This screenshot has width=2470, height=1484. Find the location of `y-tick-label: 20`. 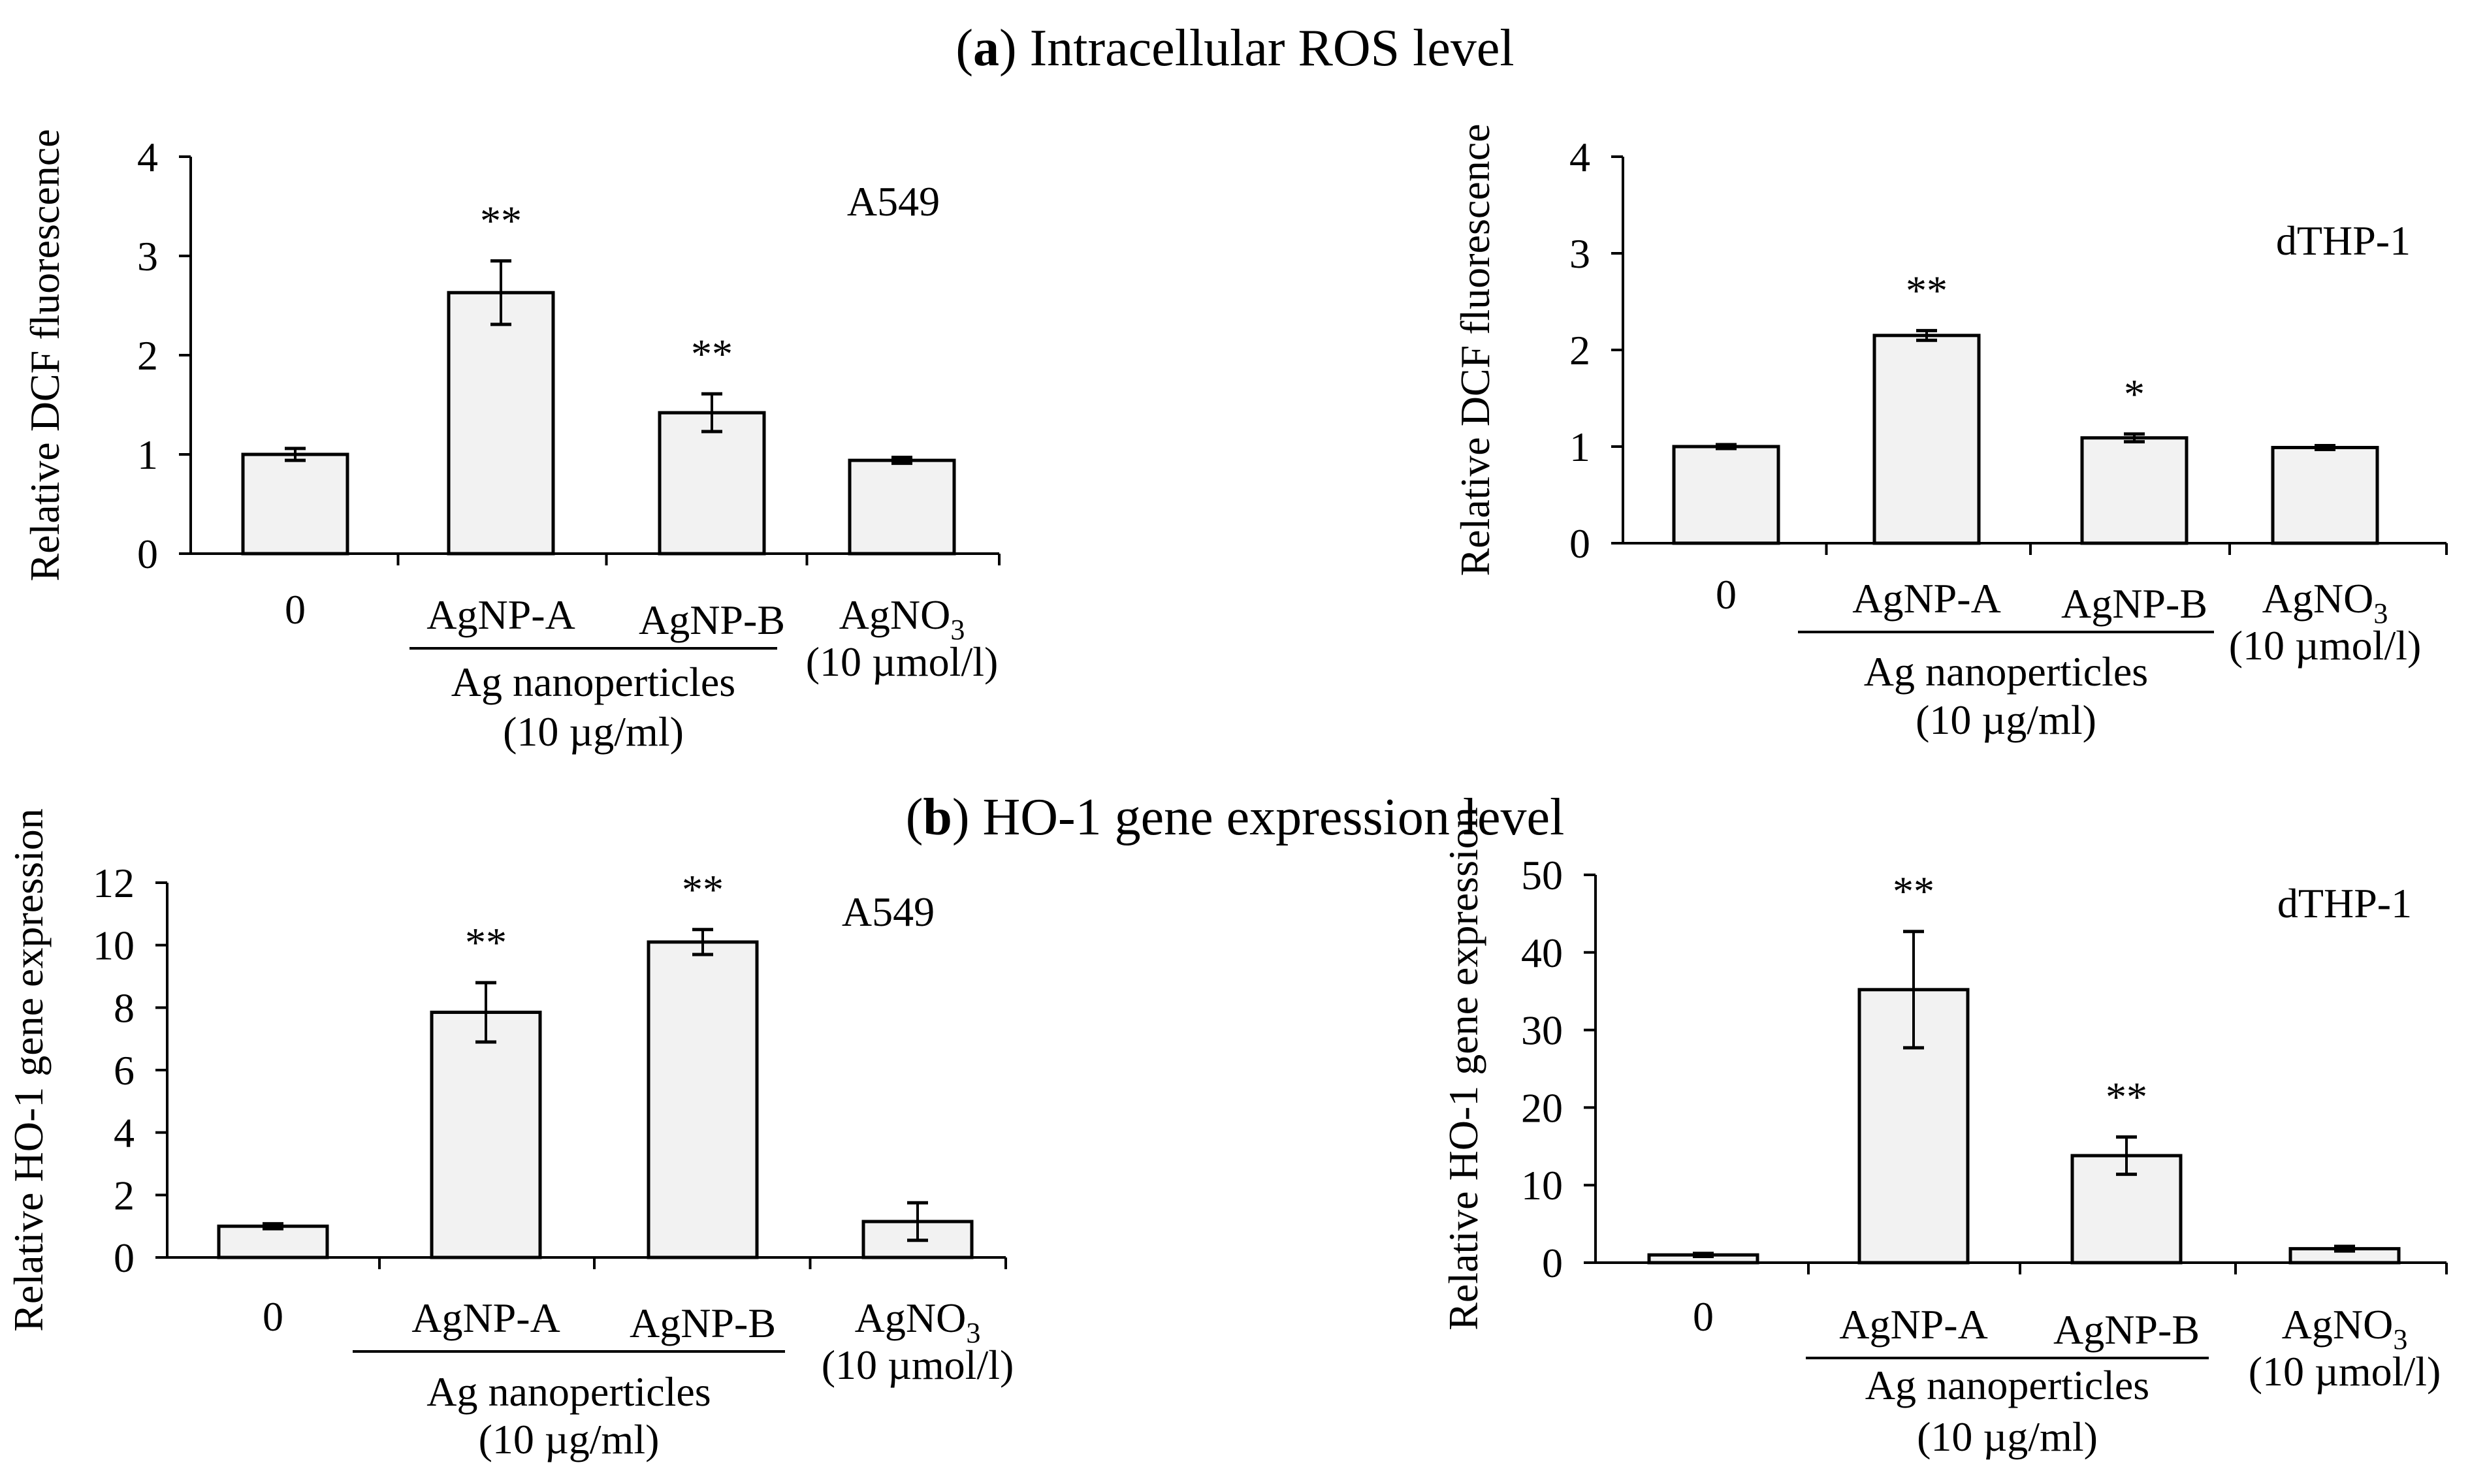

y-tick-label: 20 is located at coordinates (1542, 1107).